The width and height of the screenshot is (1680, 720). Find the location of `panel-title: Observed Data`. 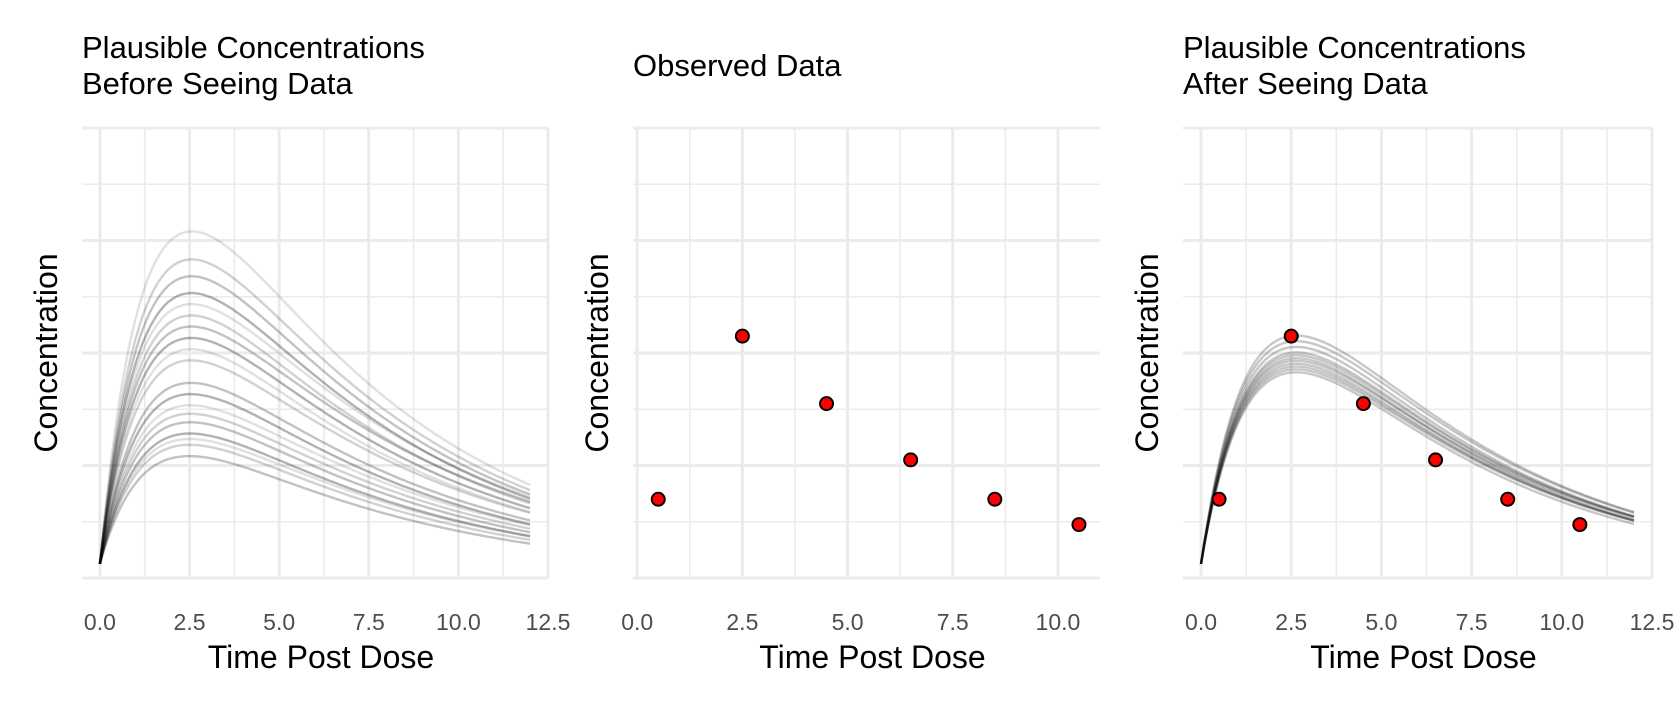

panel-title: Observed Data is located at coordinates (737, 65).